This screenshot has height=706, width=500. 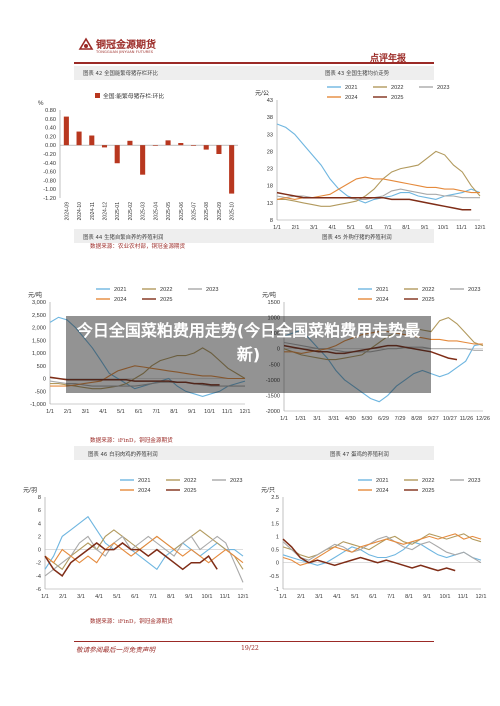 I want to click on chart43-xtick-label: 5/1, so click(x=351, y=228).